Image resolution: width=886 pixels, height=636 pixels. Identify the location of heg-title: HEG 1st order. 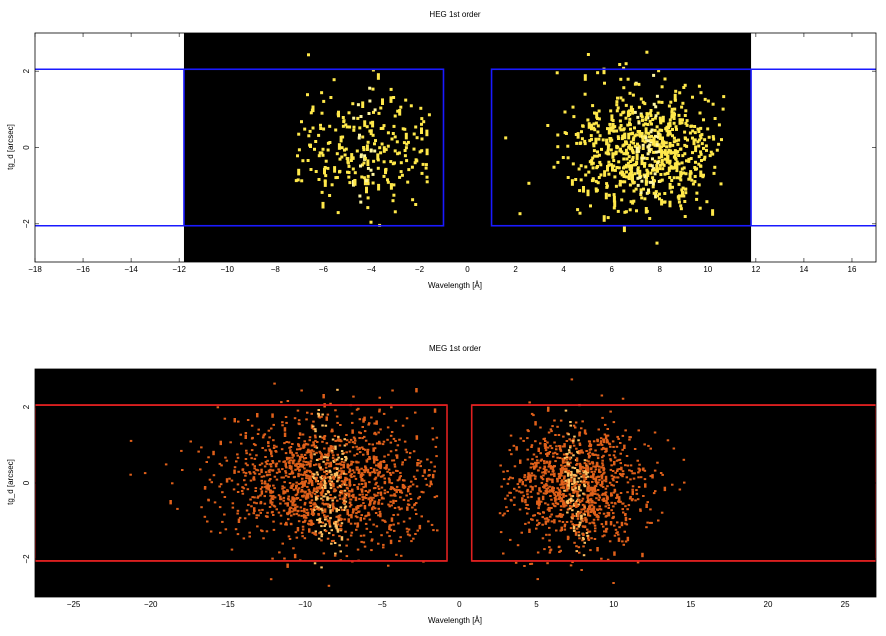
(454, 14).